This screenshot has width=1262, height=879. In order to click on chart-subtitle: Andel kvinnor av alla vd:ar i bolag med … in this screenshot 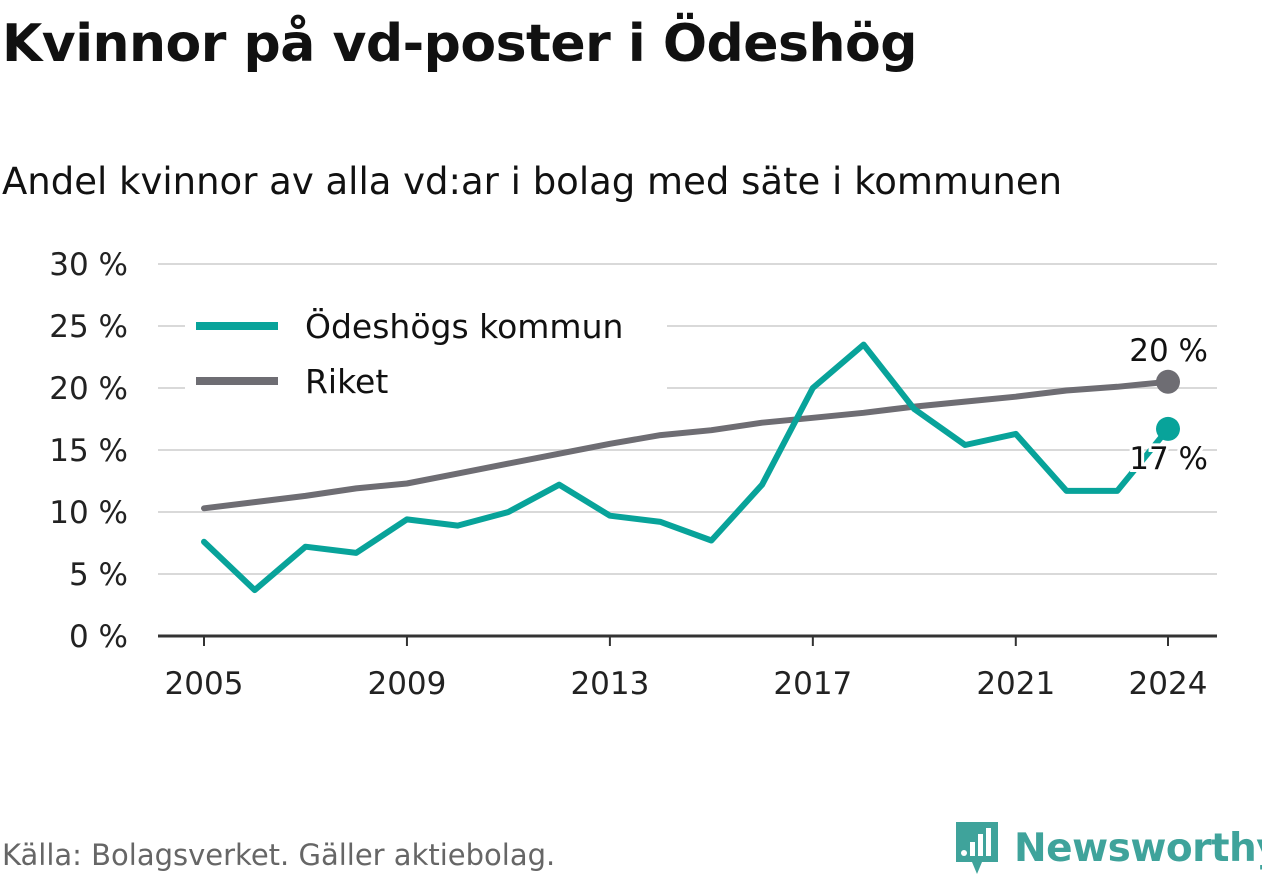, I will do `click(532, 181)`.